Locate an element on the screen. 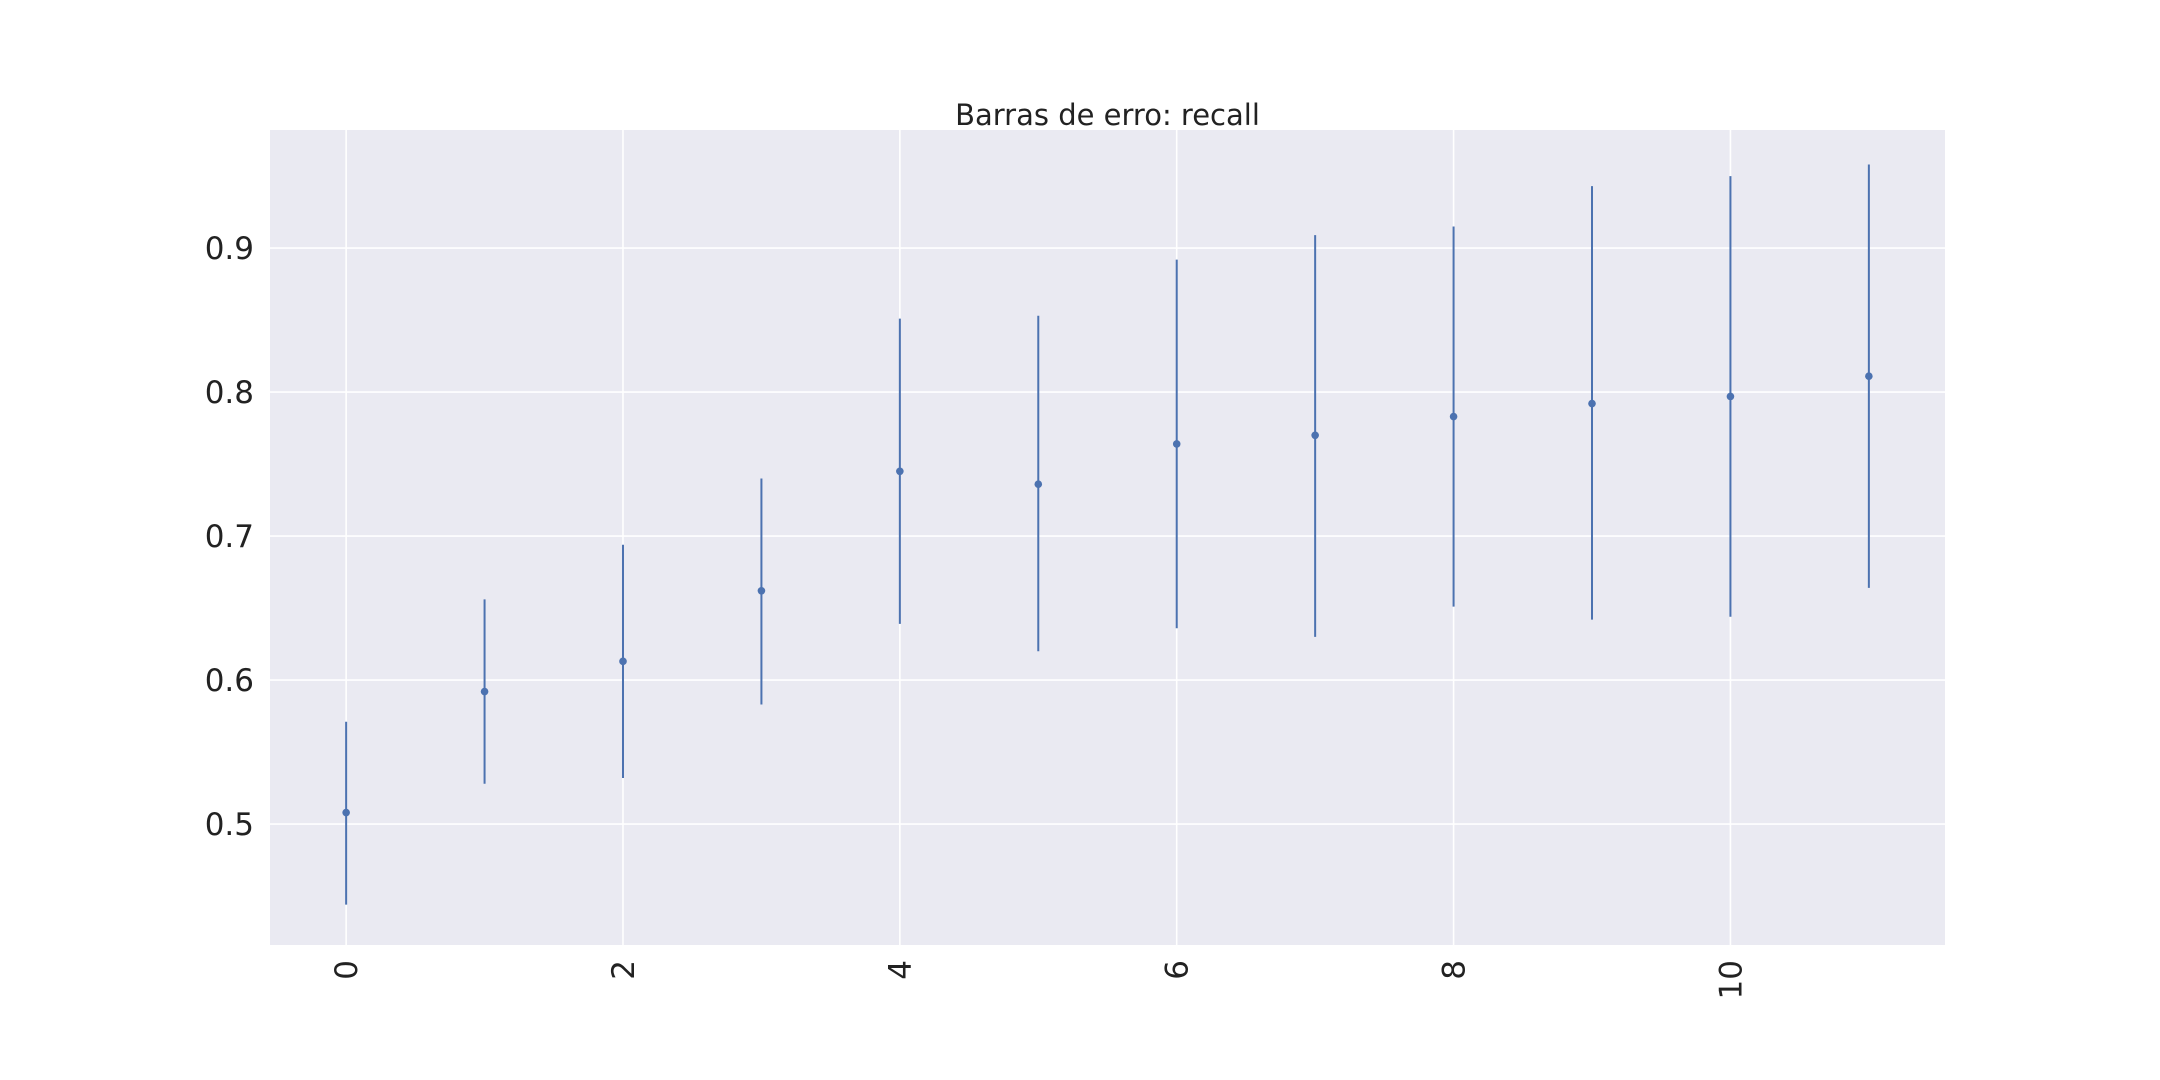  y-tick-label-1: 0.6 is located at coordinates (229, 681).